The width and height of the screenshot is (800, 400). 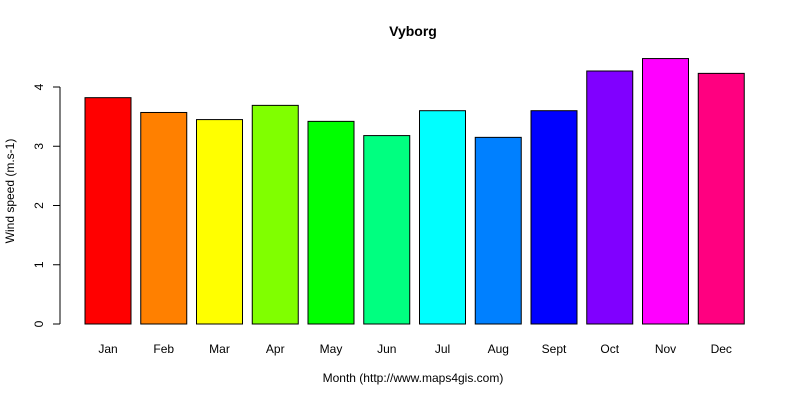 I want to click on bar-sept, so click(x=554, y=217).